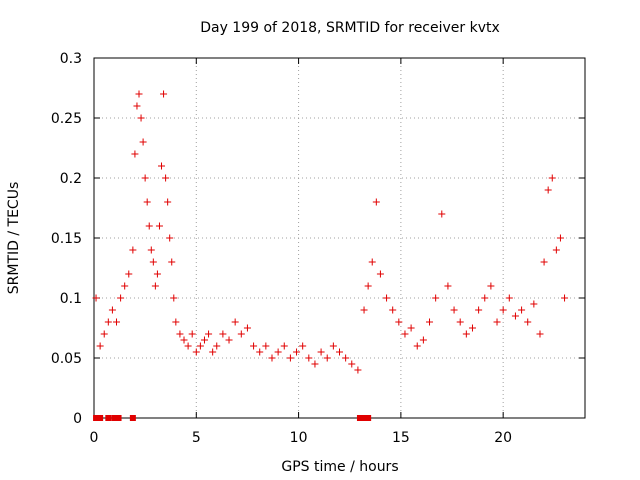 The width and height of the screenshot is (640, 480). Describe the element at coordinates (77, 419) in the screenshot. I see `y-tick-label: 0` at that location.